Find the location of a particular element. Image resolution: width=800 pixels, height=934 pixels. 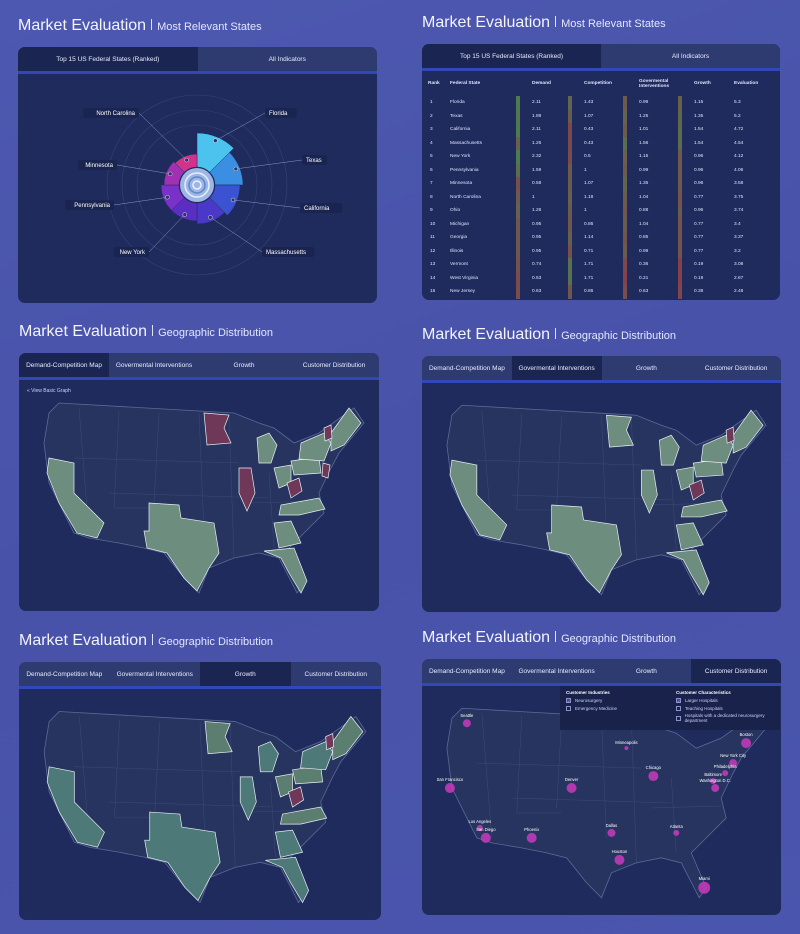

cell-text: 1.54 is located at coordinates (699, 143).